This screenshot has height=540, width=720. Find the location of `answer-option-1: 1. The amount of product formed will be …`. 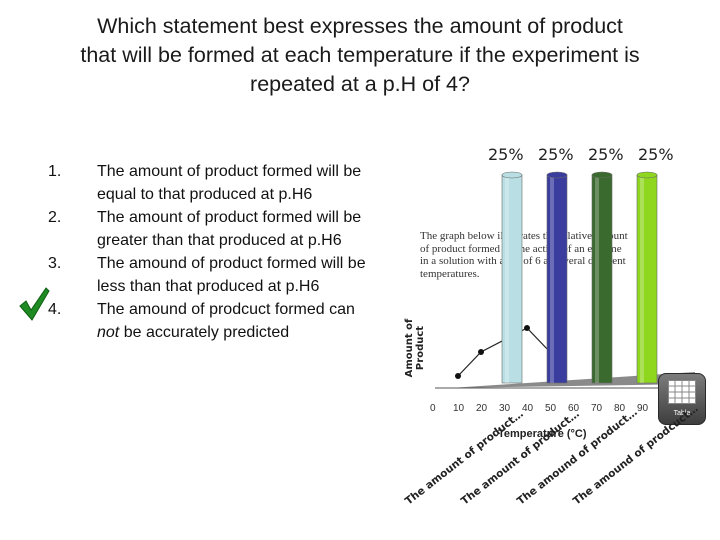

answer-option-1: 1. The amount of product formed will be … is located at coordinates (205, 183).